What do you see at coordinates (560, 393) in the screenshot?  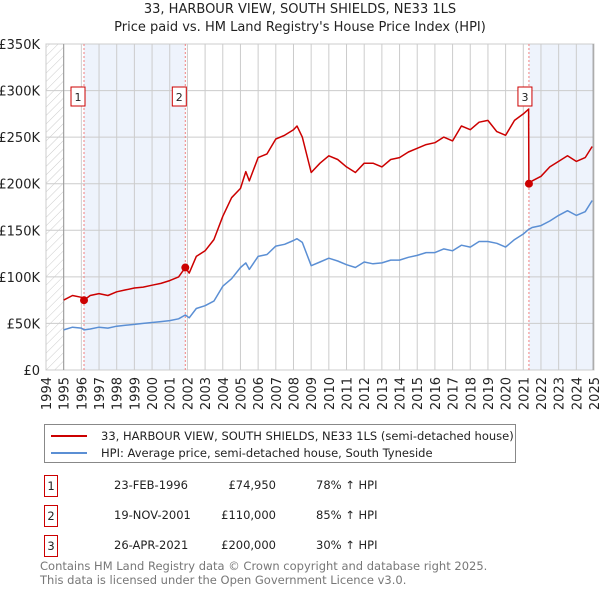 I see `x-tick-label: 2023` at bounding box center [560, 393].